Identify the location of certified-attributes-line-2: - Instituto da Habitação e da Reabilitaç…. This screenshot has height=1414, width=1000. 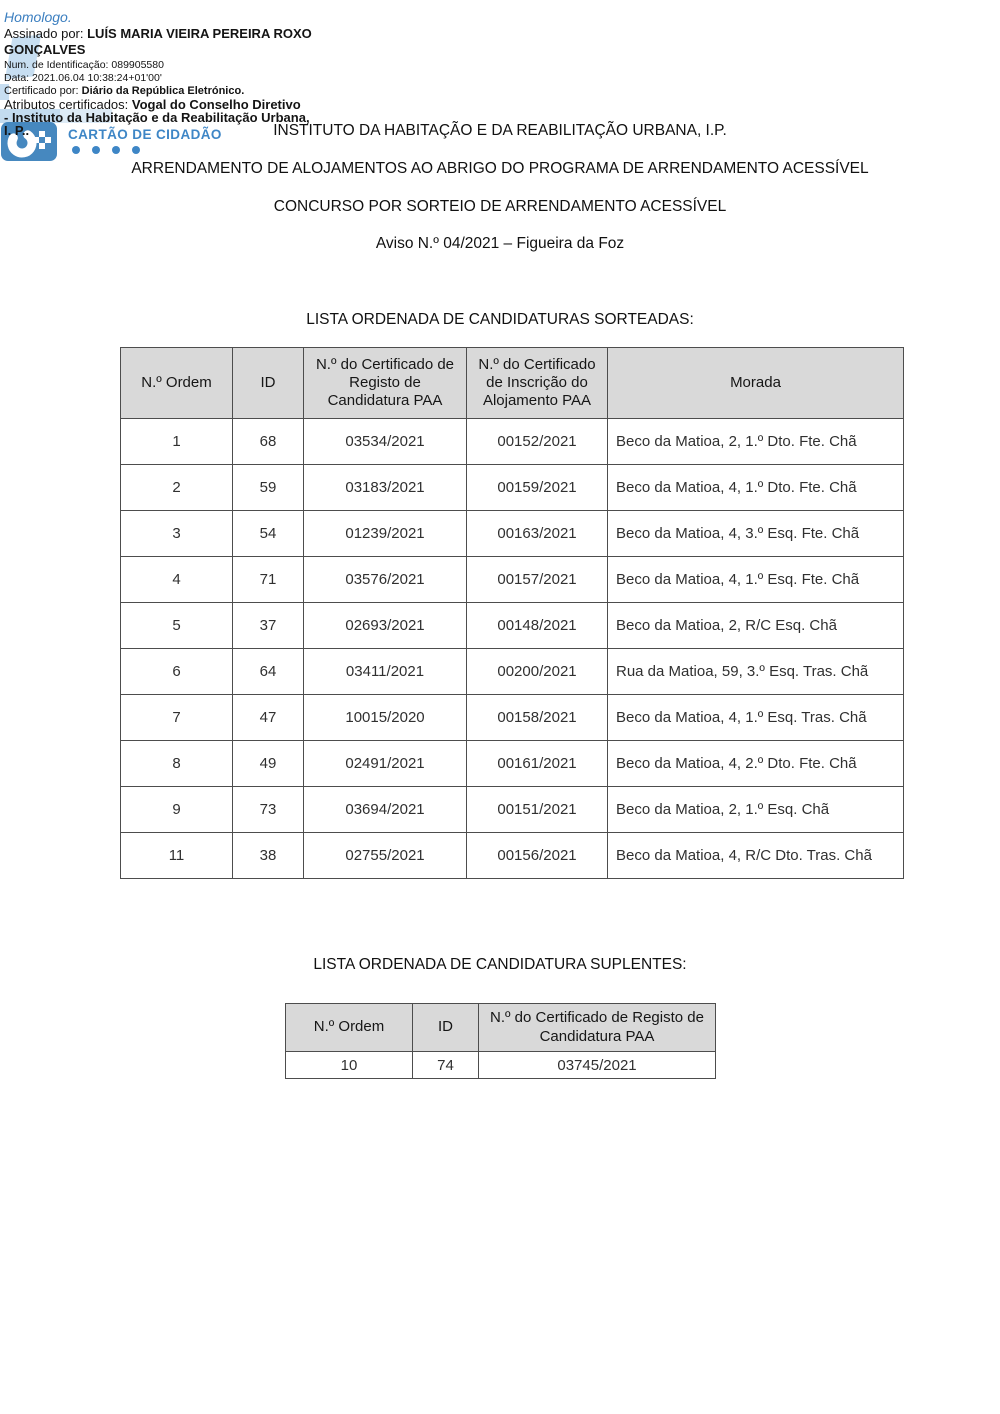
(157, 117).